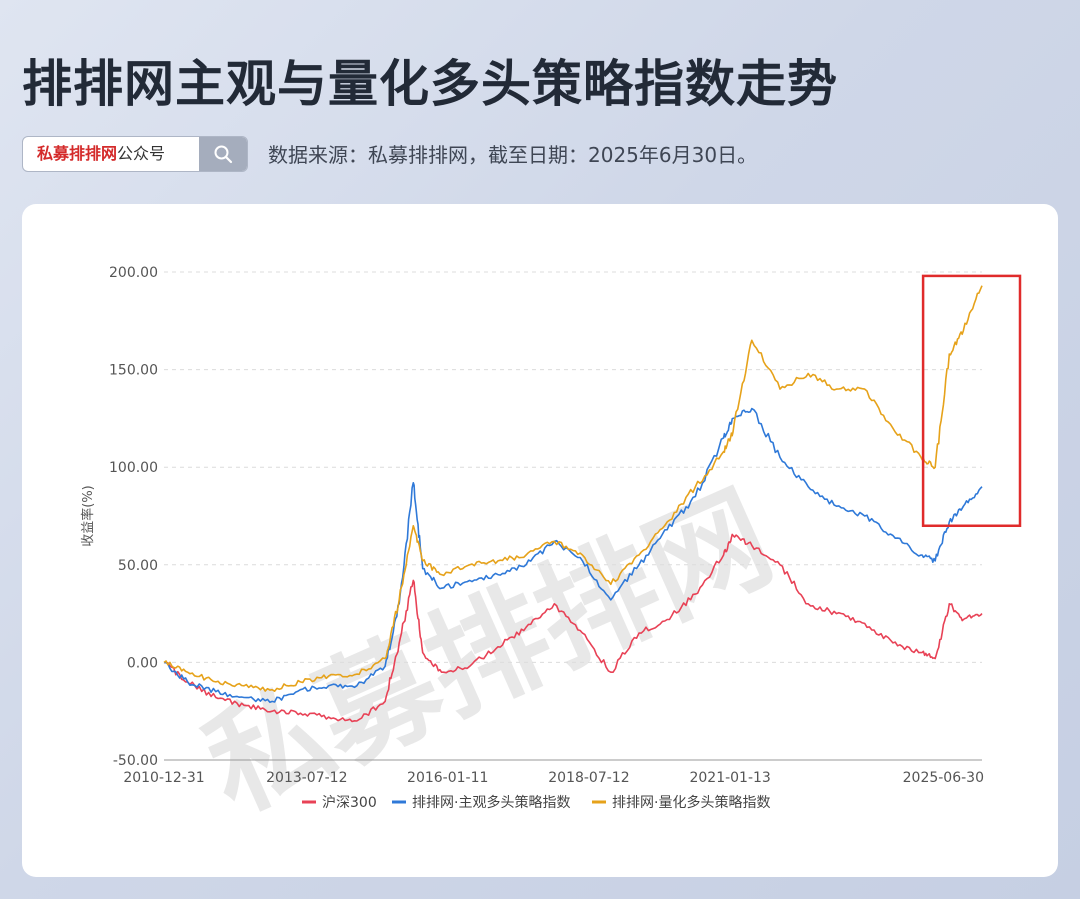 This screenshot has height=899, width=1080. What do you see at coordinates (77, 153) in the screenshot?
I see `account-highlight: 私募排排网` at bounding box center [77, 153].